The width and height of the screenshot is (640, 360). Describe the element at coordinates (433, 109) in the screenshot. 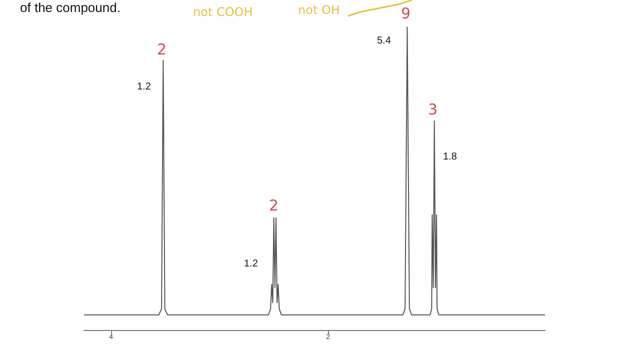

I see `annotation: 3` at that location.